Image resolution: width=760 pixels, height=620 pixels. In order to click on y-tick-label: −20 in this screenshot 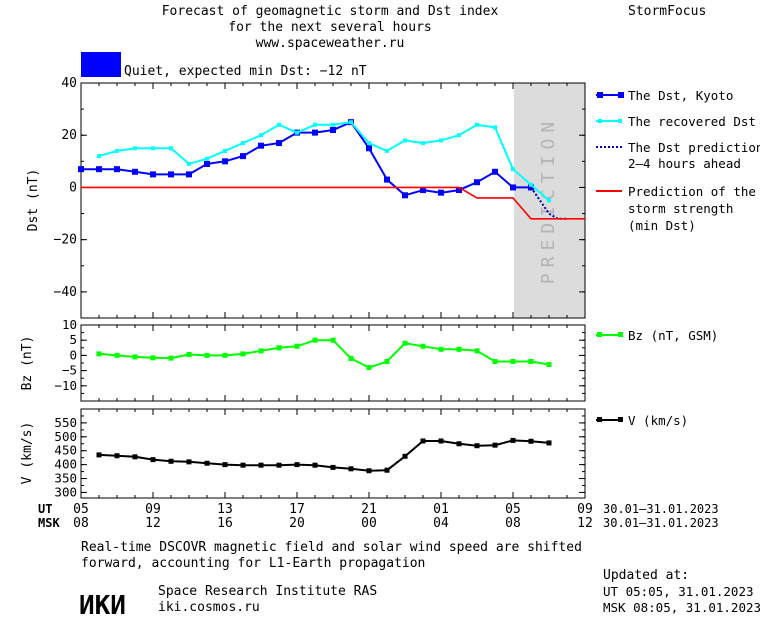, I will do `click(65, 240)`.